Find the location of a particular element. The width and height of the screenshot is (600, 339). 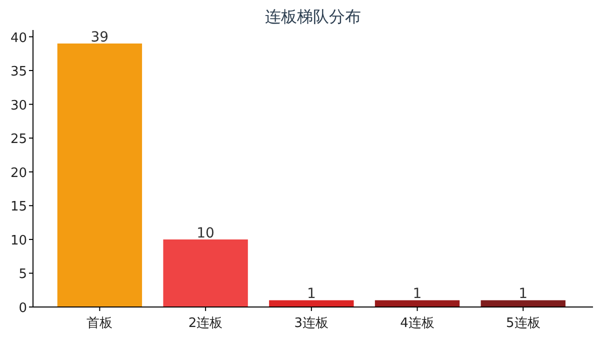

data-label: 10 is located at coordinates (205, 233).